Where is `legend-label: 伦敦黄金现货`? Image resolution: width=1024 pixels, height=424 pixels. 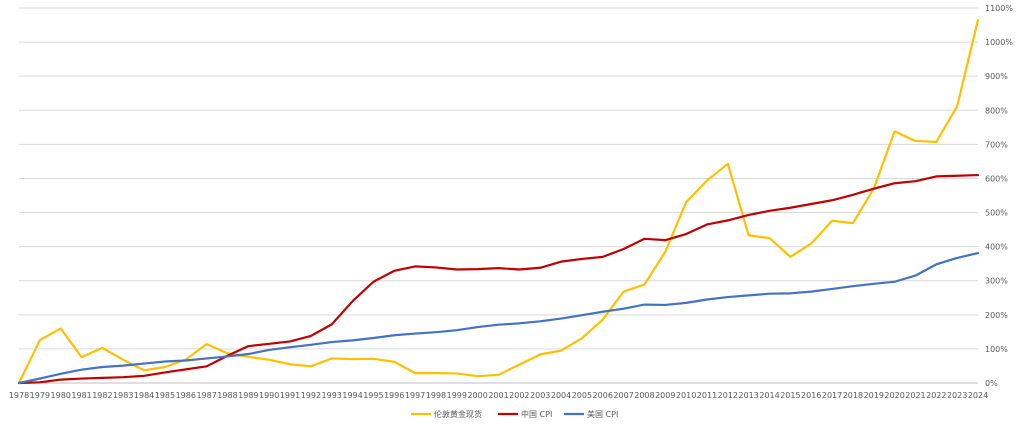 legend-label: 伦敦黄金现货 is located at coordinates (458, 414).